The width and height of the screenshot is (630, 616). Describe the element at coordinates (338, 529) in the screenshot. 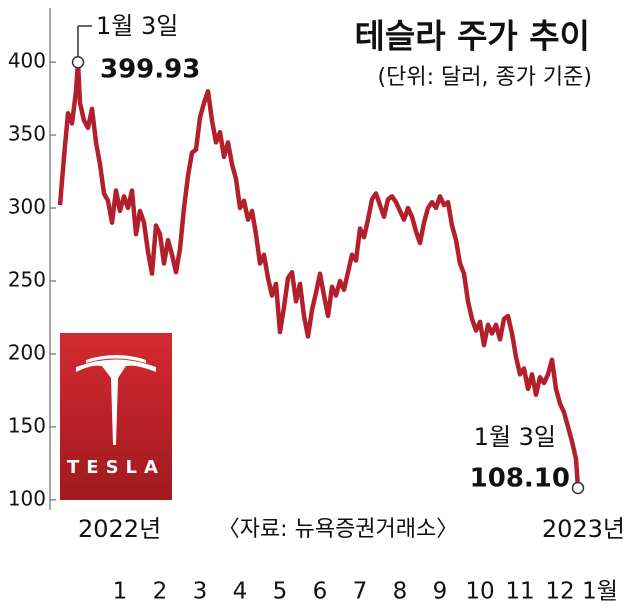

I see `source: 〈자료: 뉴욕증권거래소〉` at that location.